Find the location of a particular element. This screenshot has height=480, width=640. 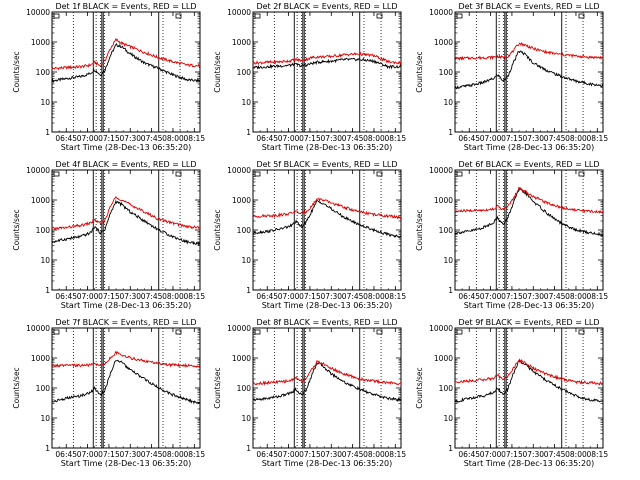

detector-label: Det 7f is located at coordinates (67, 322).